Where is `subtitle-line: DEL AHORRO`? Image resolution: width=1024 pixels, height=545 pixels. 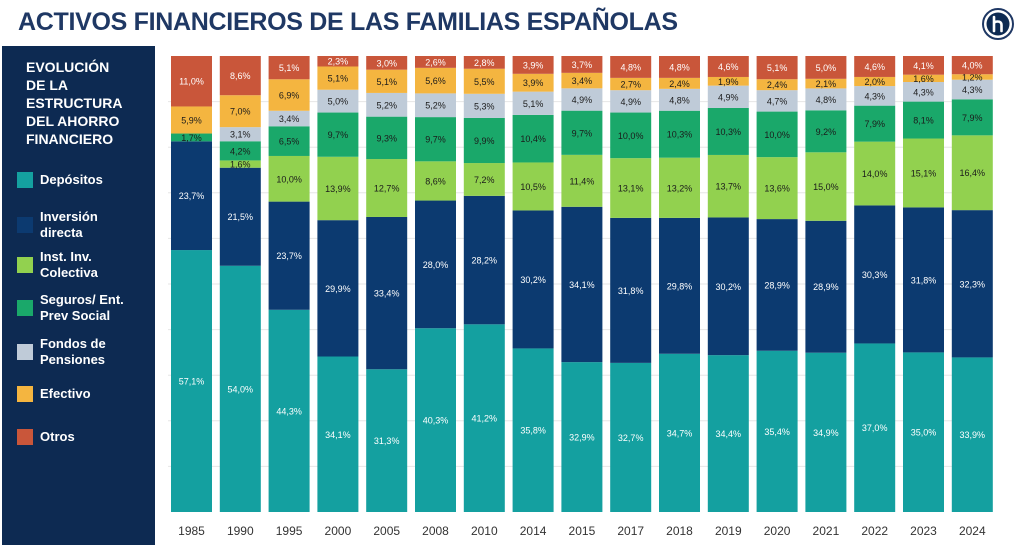
subtitle-line: DEL AHORRO is located at coordinates (73, 121).